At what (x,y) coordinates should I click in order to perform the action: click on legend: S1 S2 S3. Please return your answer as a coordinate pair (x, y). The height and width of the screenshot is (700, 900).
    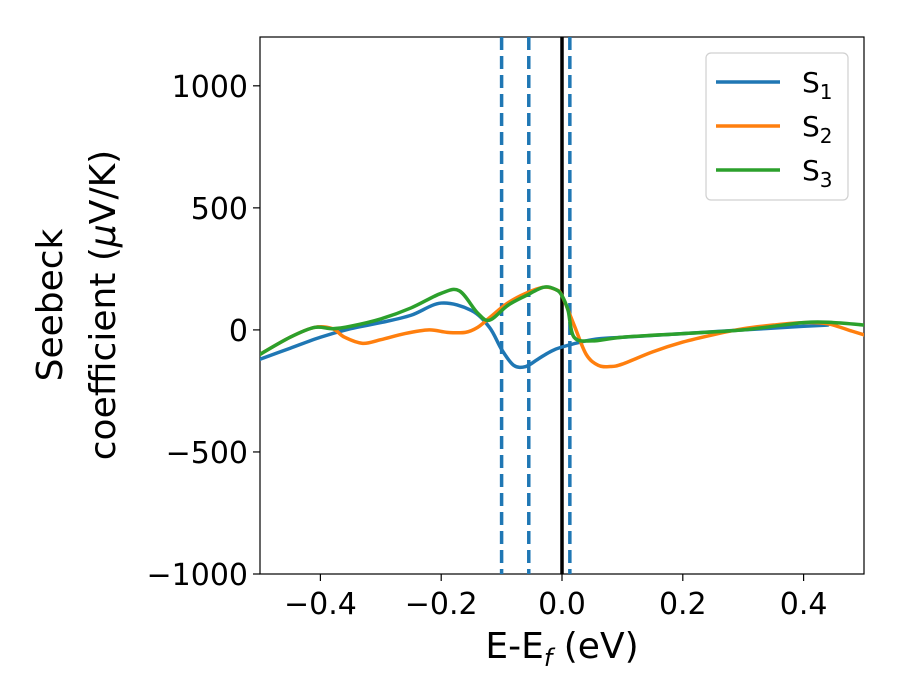
    Looking at the image, I should click on (777, 126).